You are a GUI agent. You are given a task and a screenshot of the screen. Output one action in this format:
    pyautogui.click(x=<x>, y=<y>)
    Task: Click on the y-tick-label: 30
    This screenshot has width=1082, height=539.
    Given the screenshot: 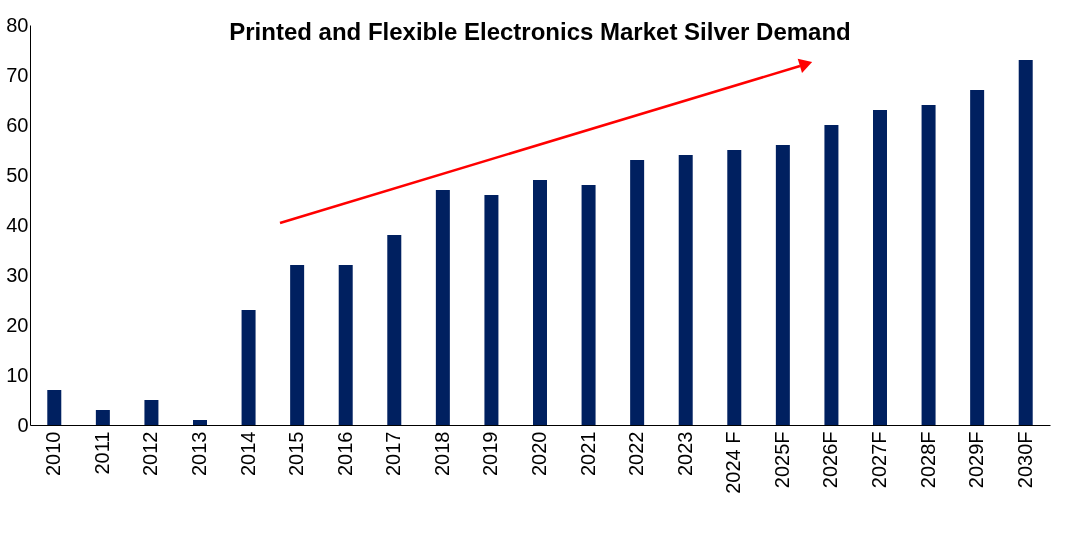 What is the action you would take?
    pyautogui.click(x=17, y=274)
    